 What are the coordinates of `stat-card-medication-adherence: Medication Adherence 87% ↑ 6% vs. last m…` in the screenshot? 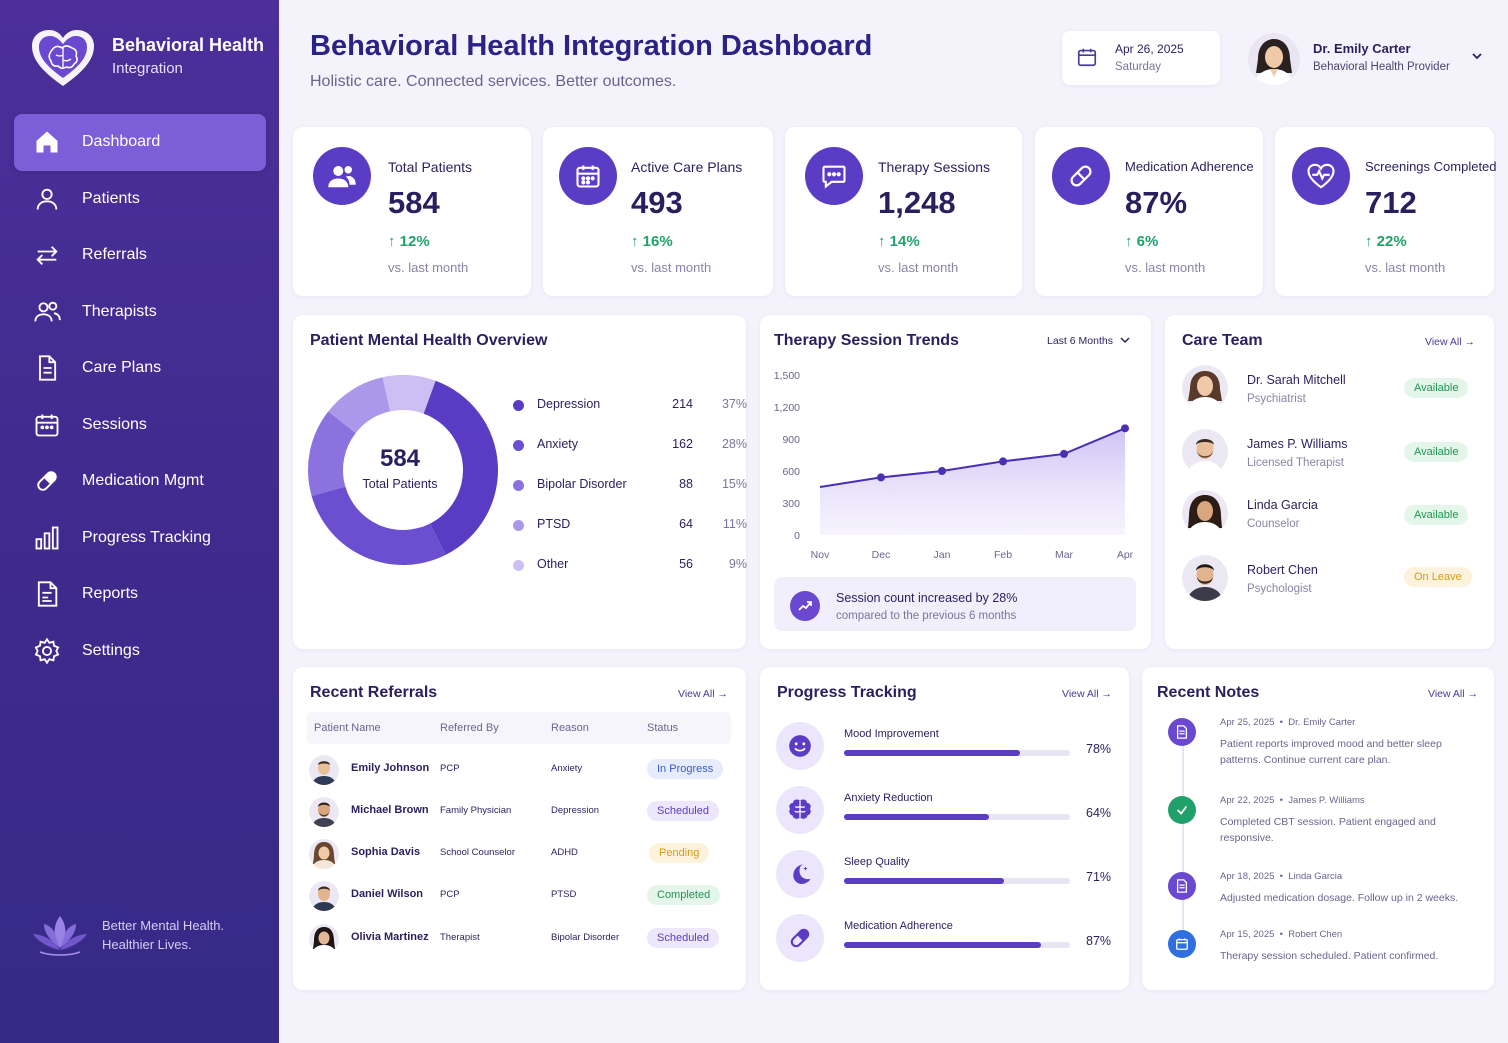 It's located at (1149, 211).